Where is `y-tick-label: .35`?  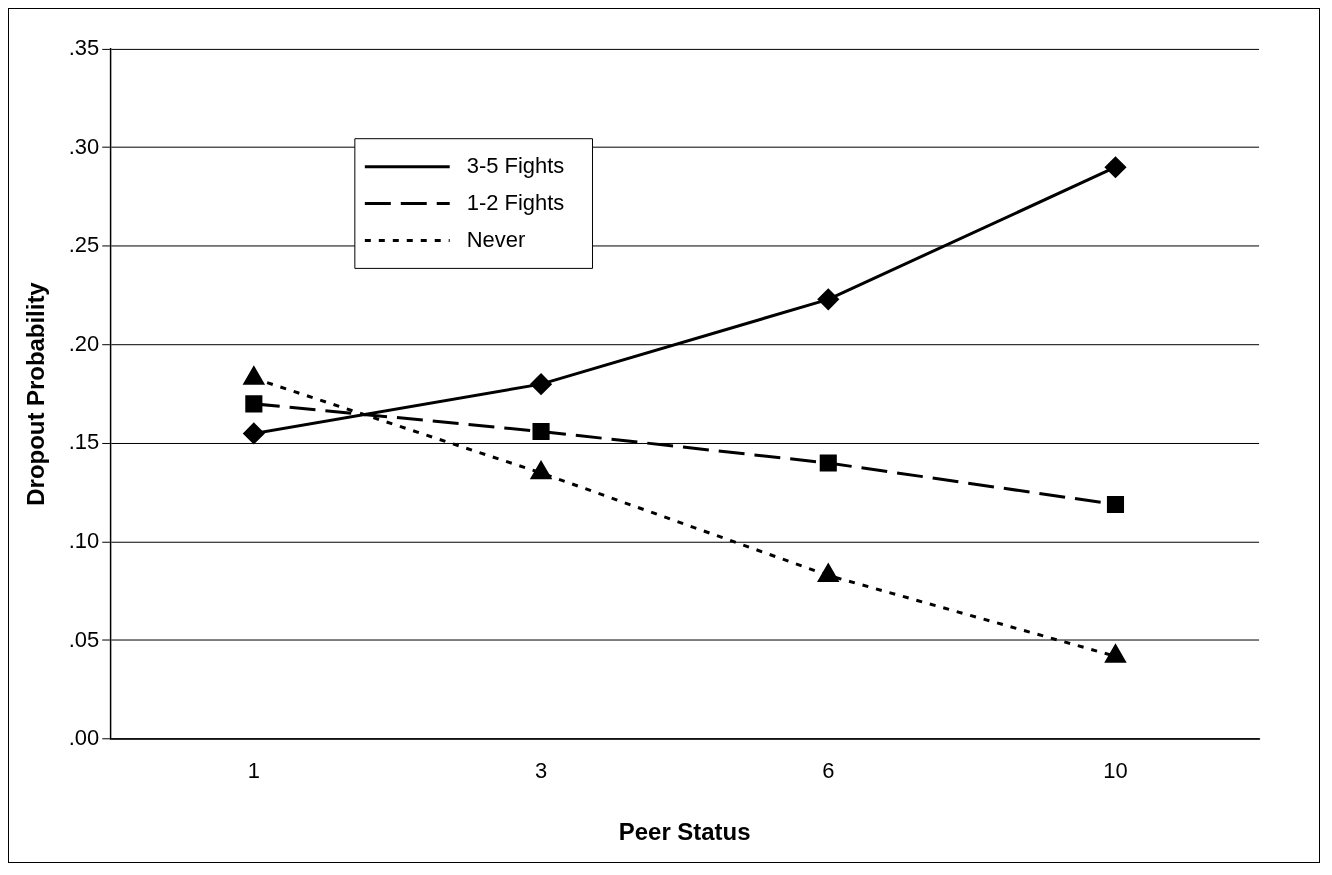 y-tick-label: .35 is located at coordinates (84, 47).